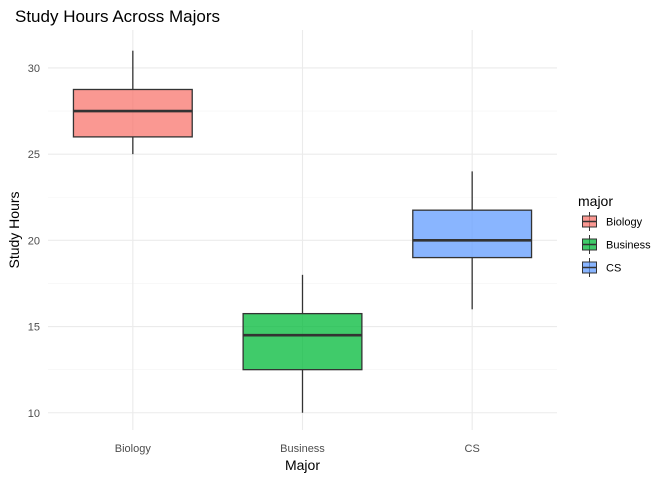 Image resolution: width=672 pixels, height=480 pixels. I want to click on legend-item-business: Business, so click(616, 244).